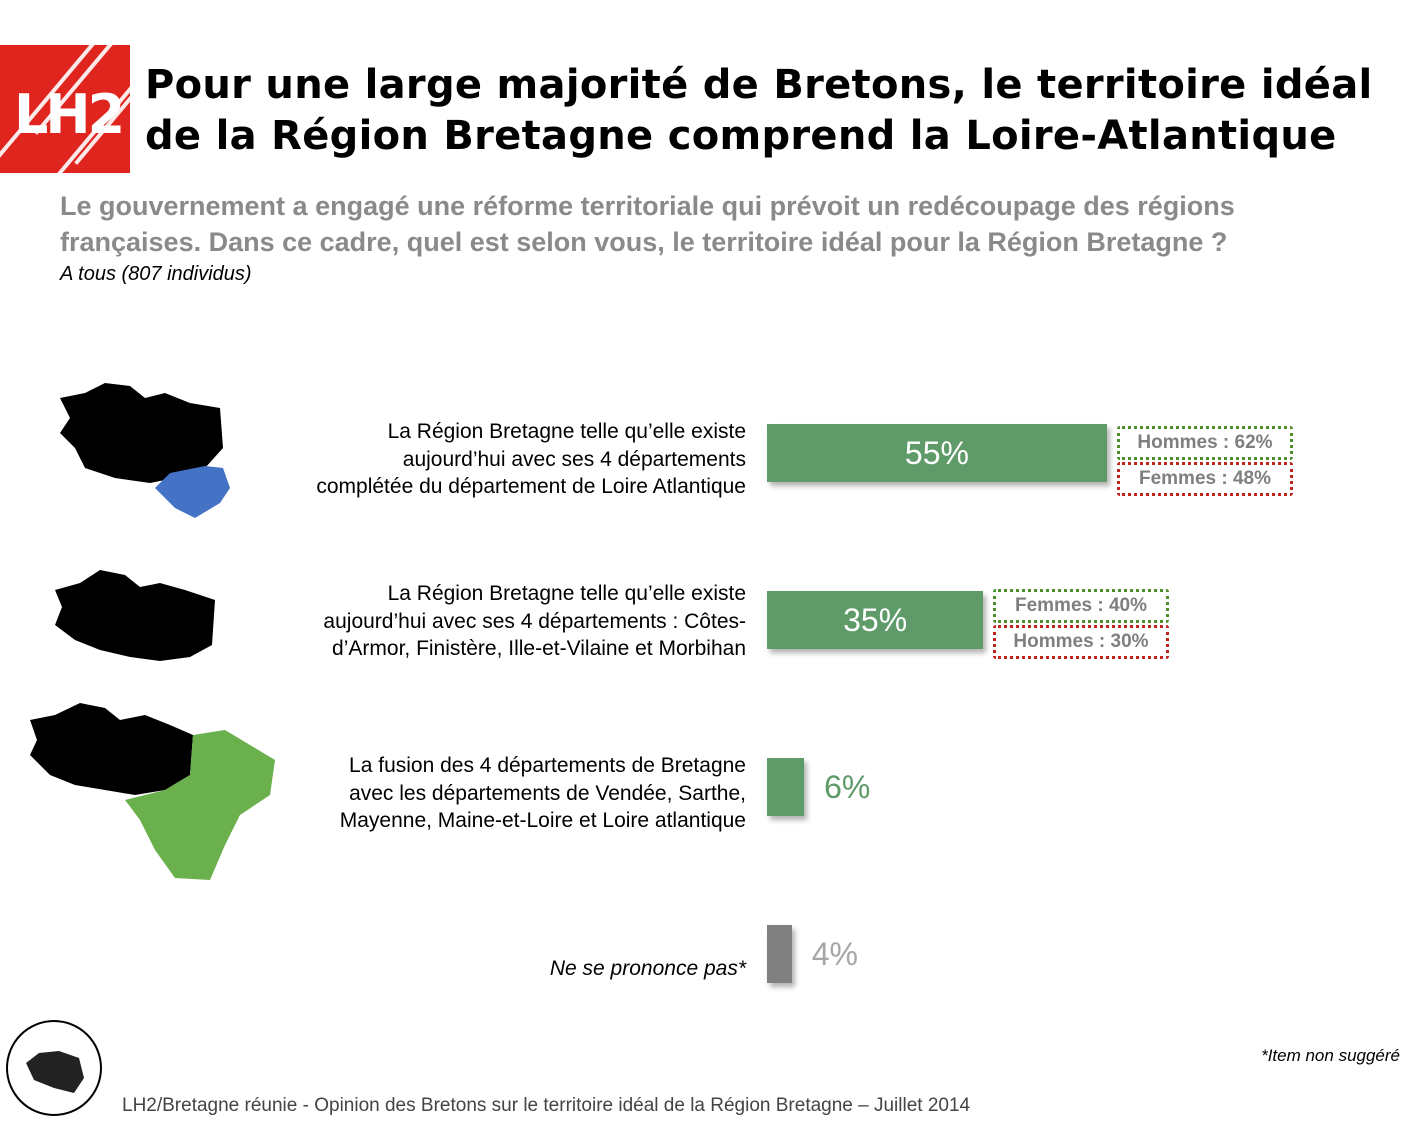 The width and height of the screenshot is (1410, 1124). I want to click on category-label-line: La fusion des 4 départements de Bretagne, so click(547, 765).